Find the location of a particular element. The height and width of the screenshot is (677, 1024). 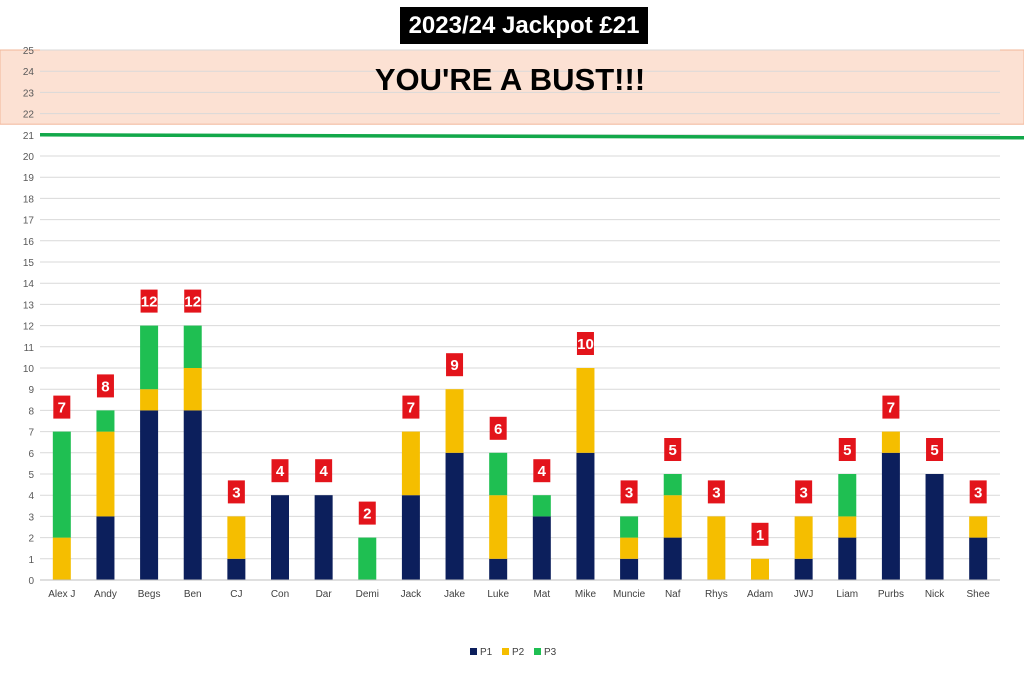

x-tick-label: Adam is located at coordinates (760, 594).